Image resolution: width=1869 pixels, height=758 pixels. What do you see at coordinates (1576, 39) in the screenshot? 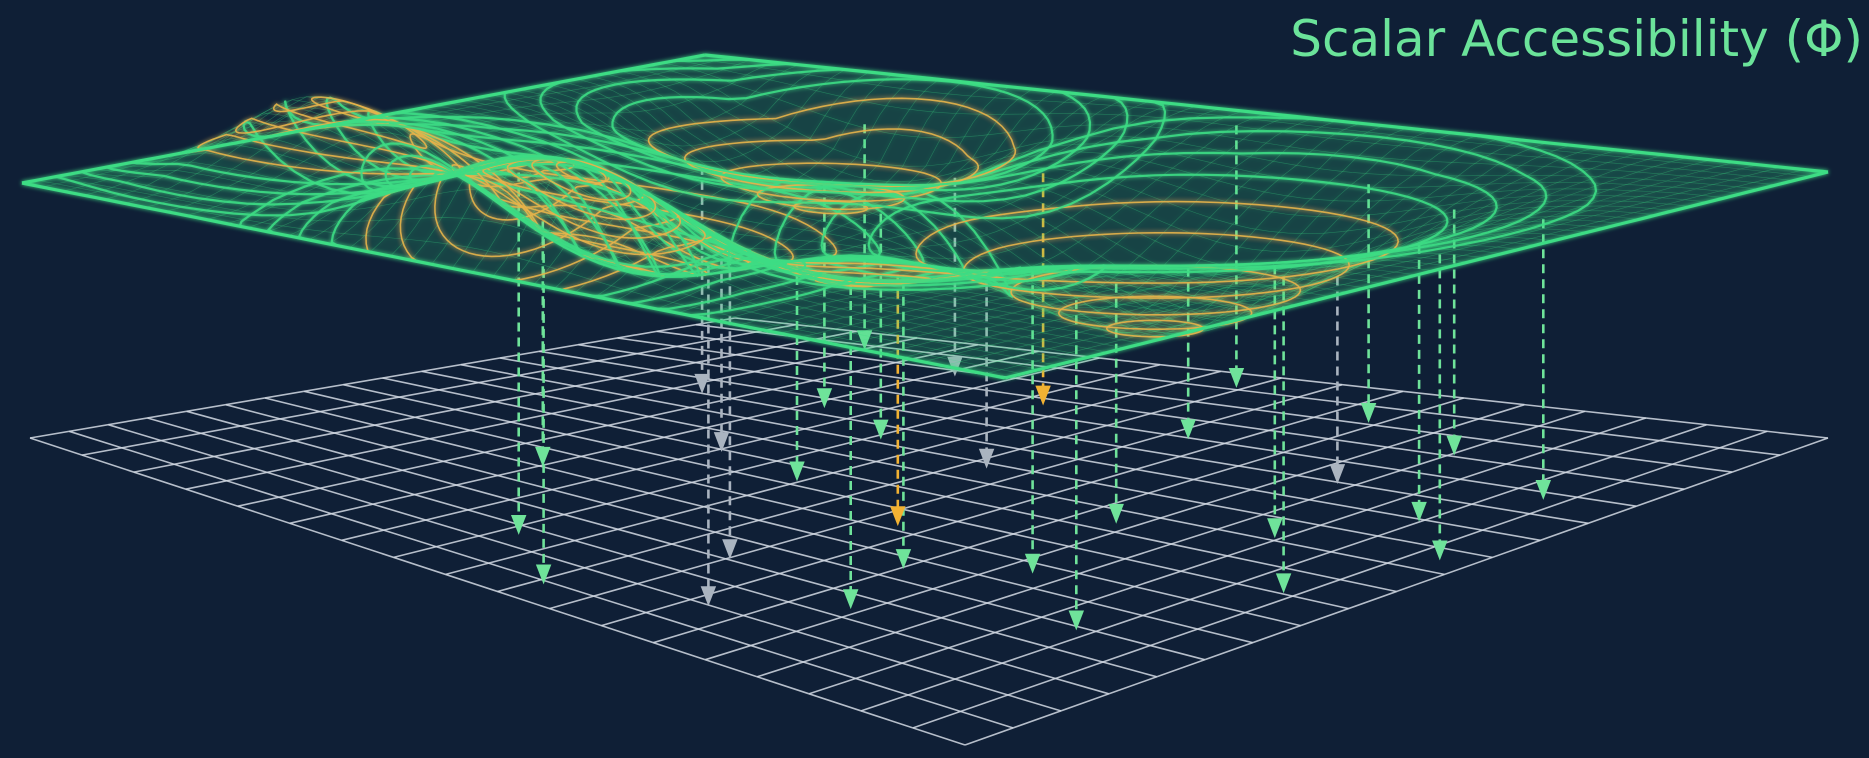
I see `diagram-title: Scalar Accessibility (Φ)` at bounding box center [1576, 39].